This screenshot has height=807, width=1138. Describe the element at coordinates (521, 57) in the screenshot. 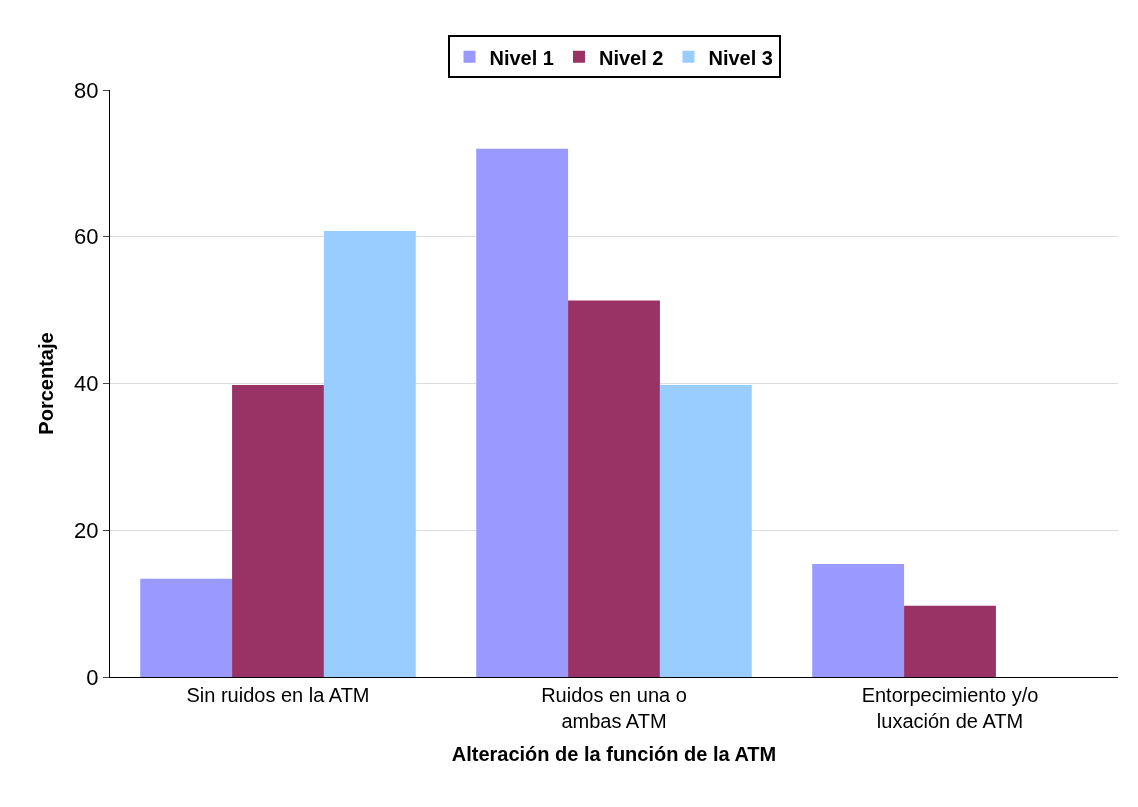

I see `legend-label: Nivel 1` at that location.